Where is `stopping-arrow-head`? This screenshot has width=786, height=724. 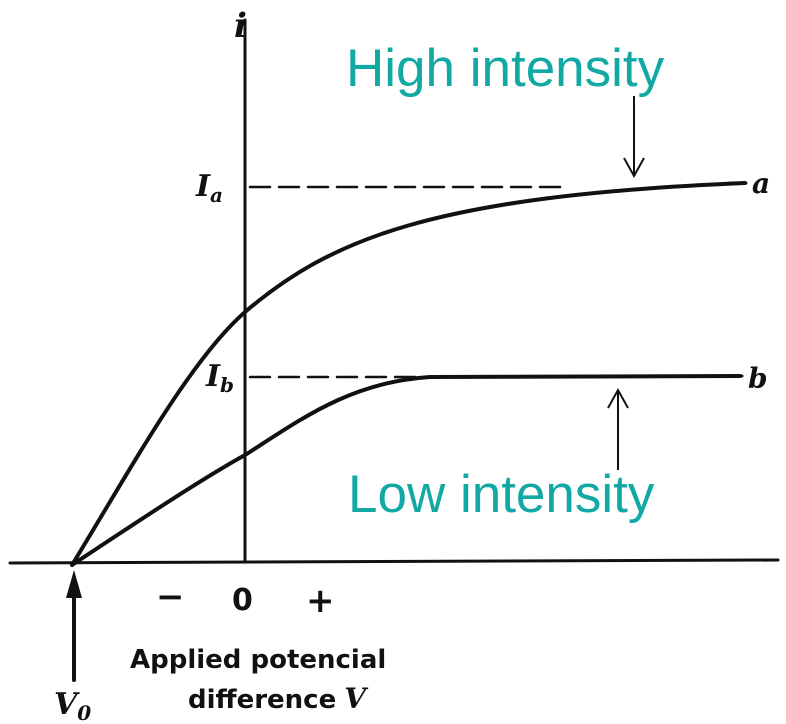 stopping-arrow-head is located at coordinates (74, 584).